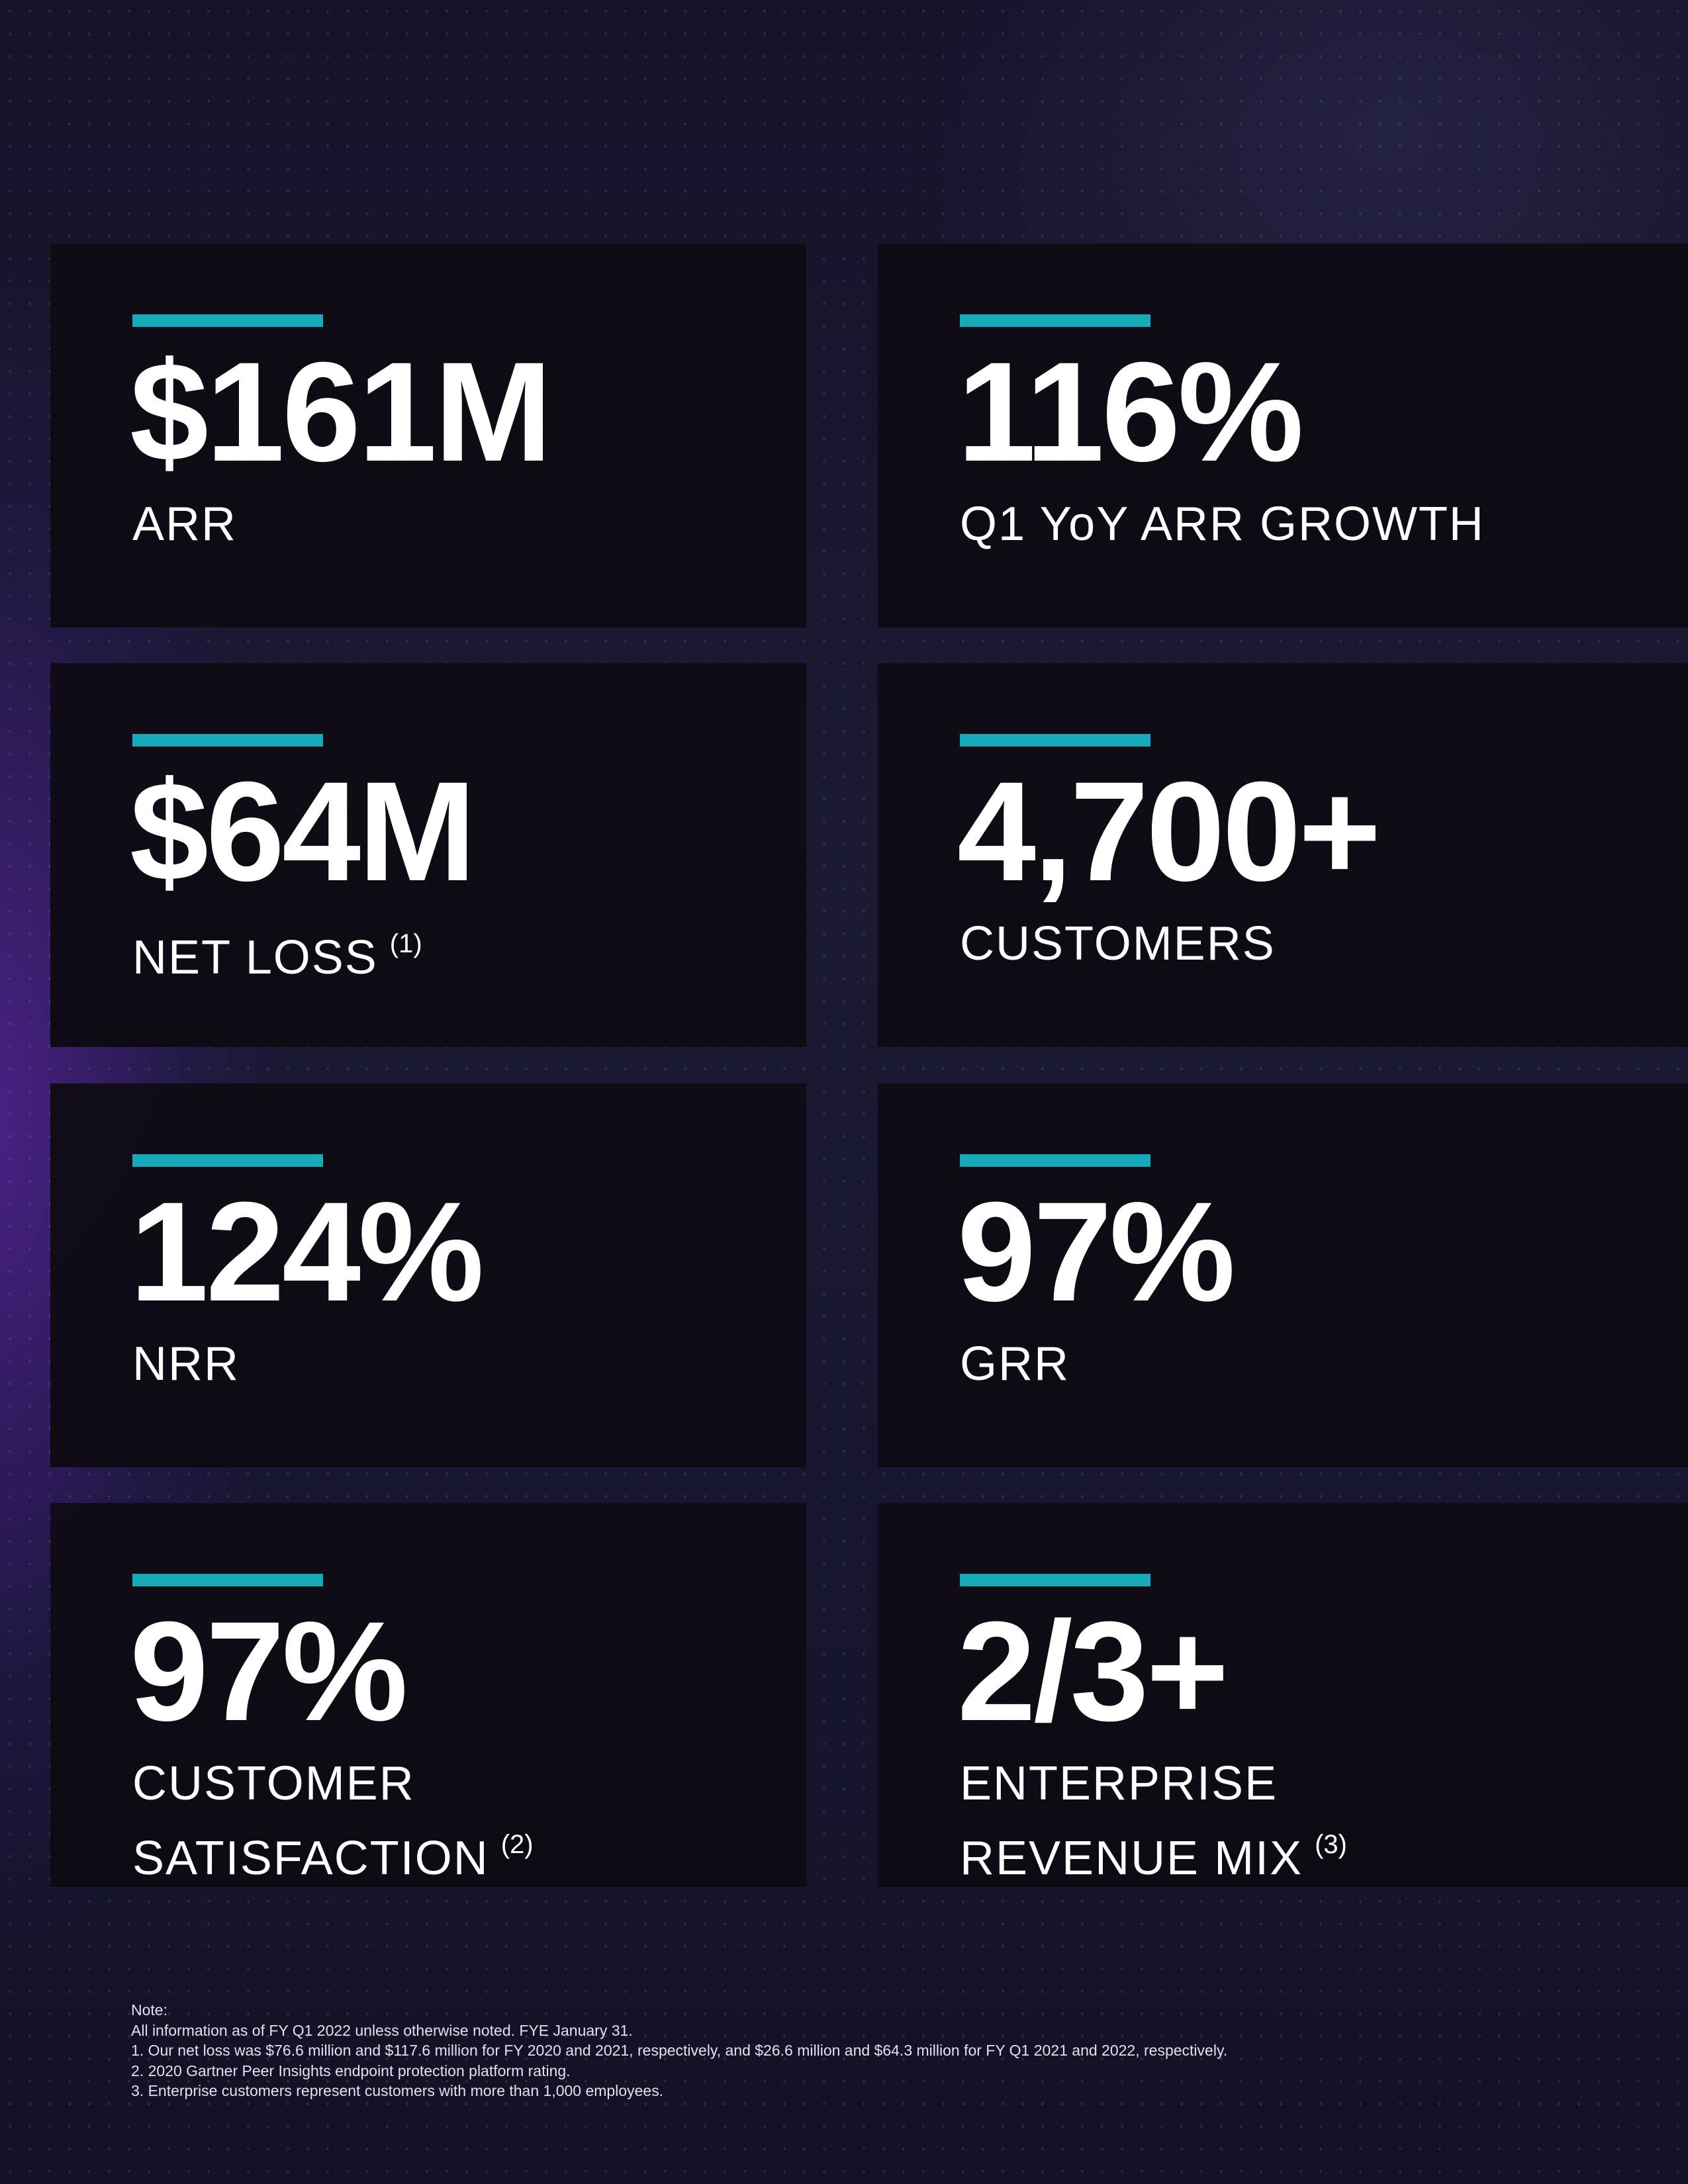 The width and height of the screenshot is (1688, 2184). Describe the element at coordinates (1283, 1695) in the screenshot. I see `metric-card-enterprise-revenue-mix: 2/3+ ENTERPRISE REVENUE MIX (3)` at that location.